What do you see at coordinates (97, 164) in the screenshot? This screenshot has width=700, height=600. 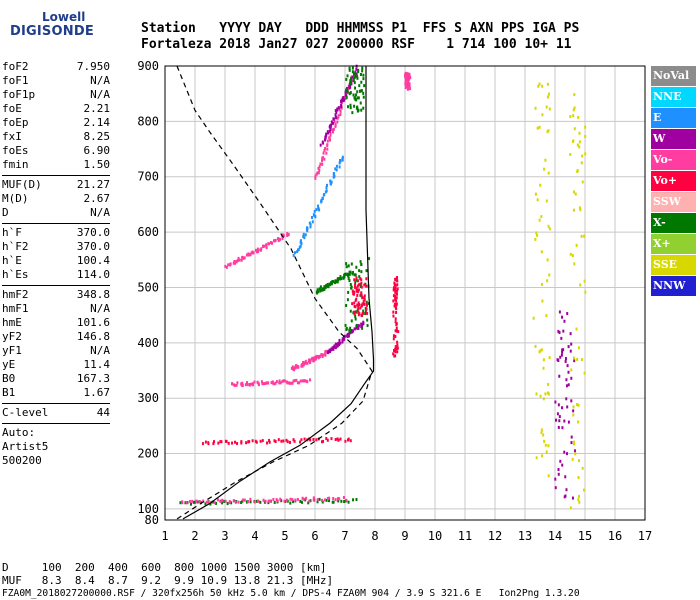 I see `param-value: 1.50` at bounding box center [97, 164].